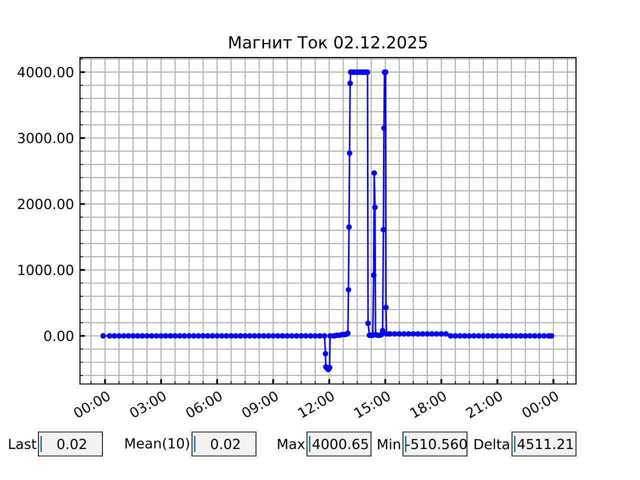  What do you see at coordinates (157, 444) in the screenshot?
I see `text: Mean(10)` at bounding box center [157, 444].